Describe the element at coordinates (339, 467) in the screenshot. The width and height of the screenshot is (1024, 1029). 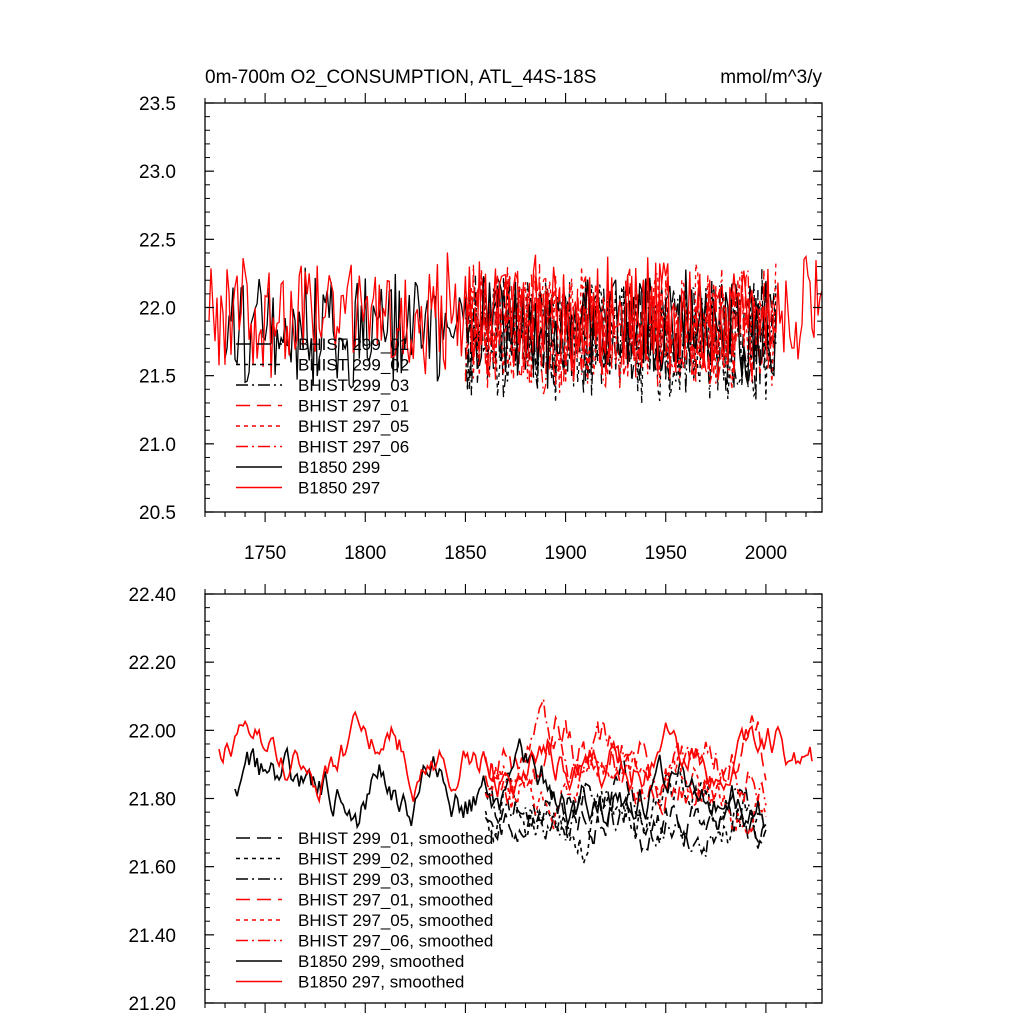
I see `legend-label: B1850 299` at that location.